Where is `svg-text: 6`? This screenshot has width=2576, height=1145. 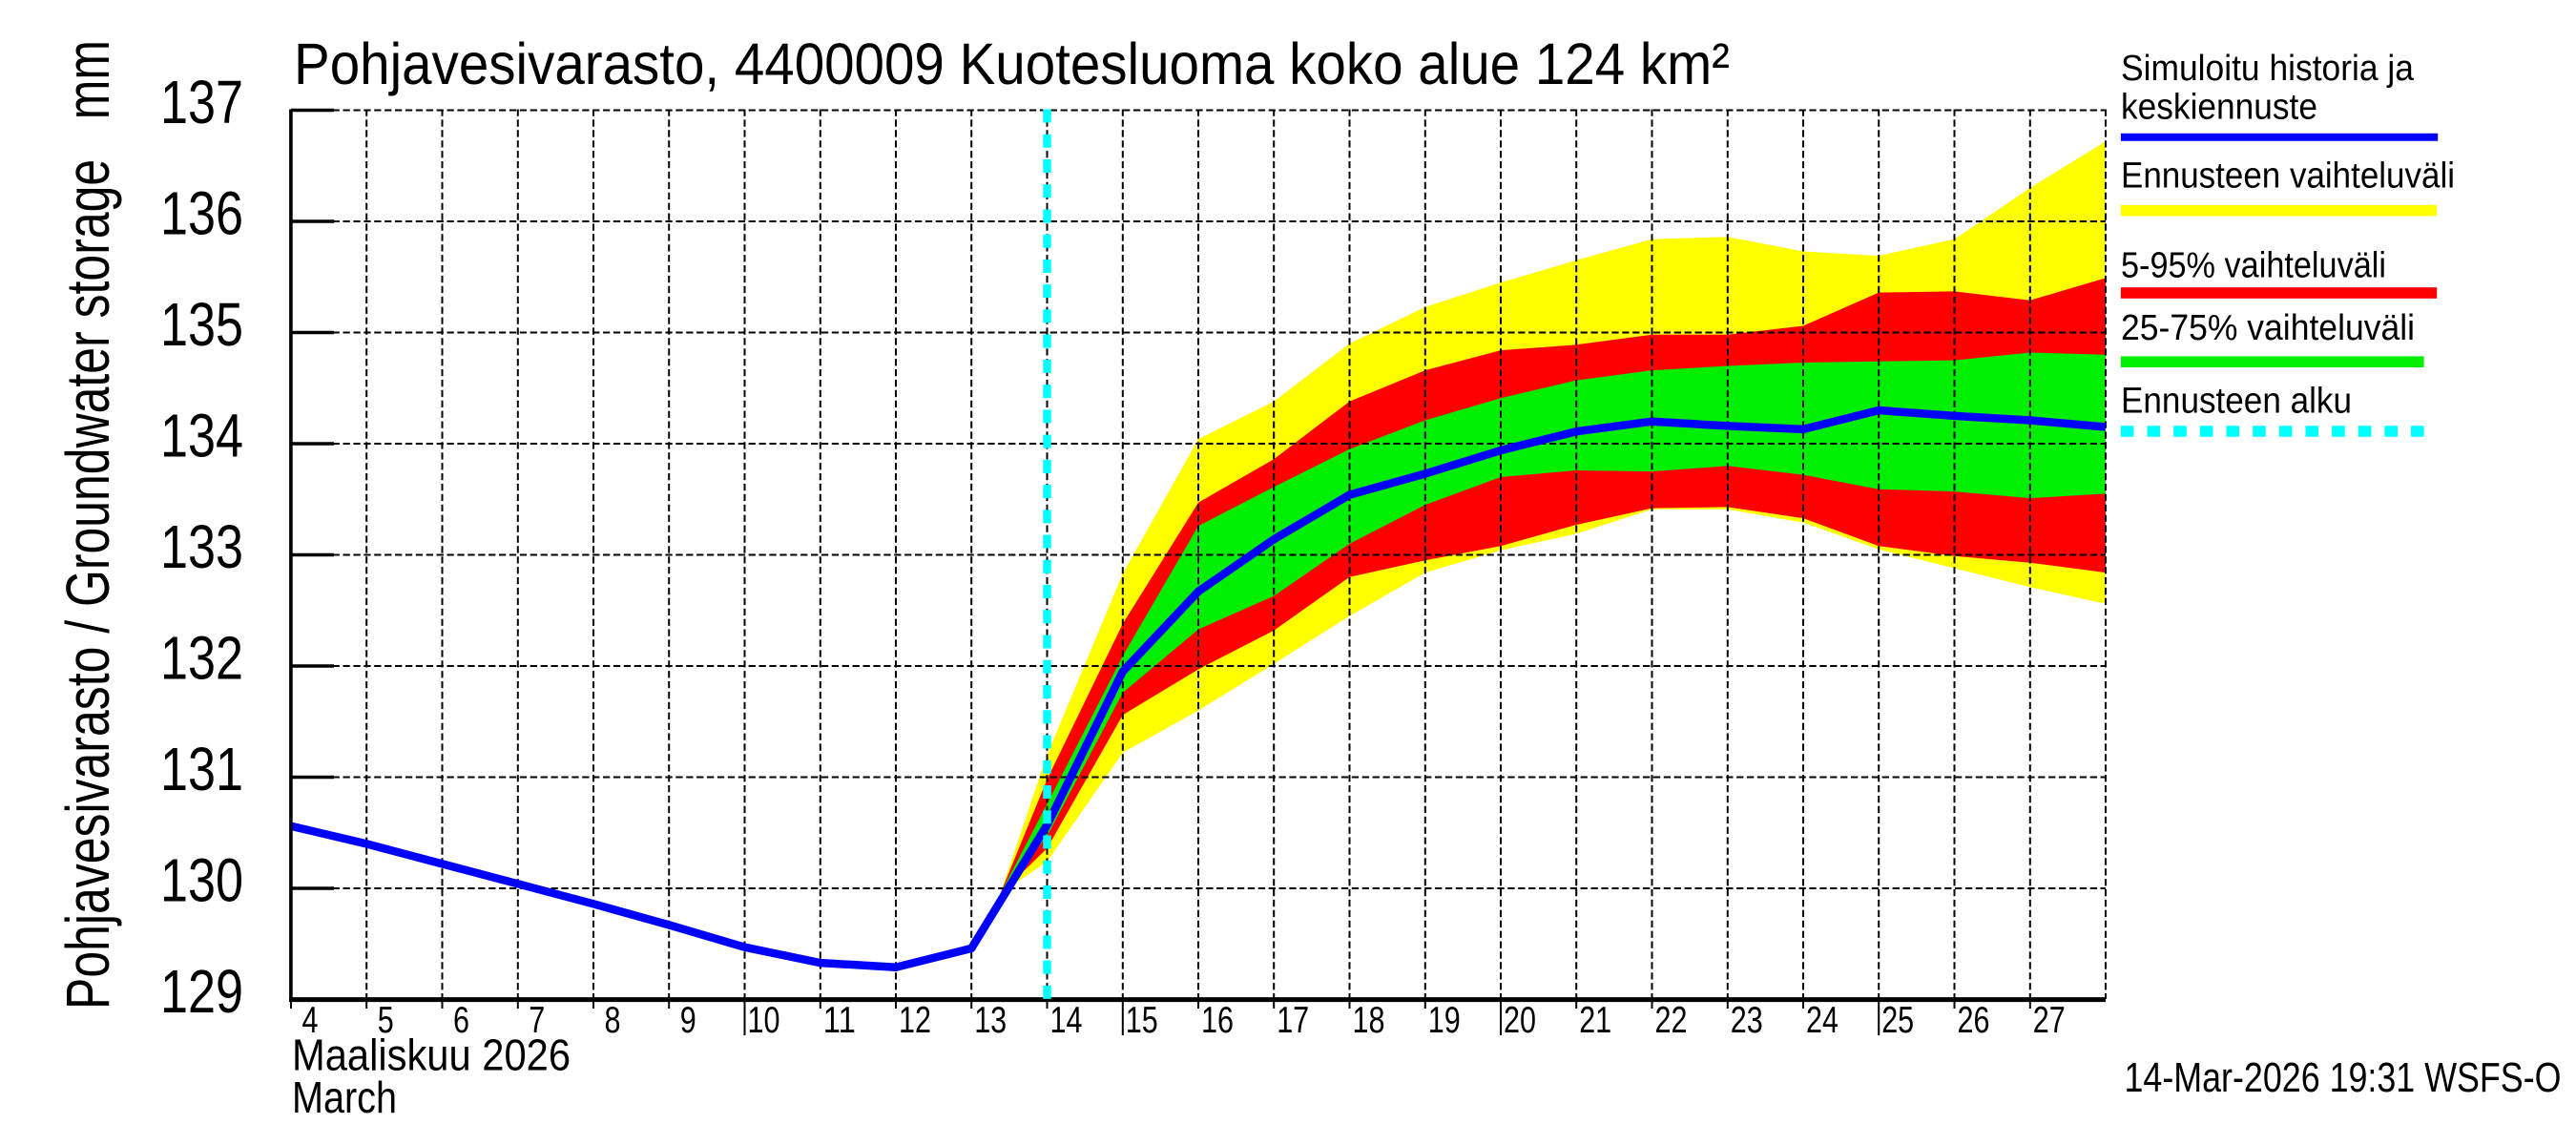
svg-text: 6 is located at coordinates (461, 1021).